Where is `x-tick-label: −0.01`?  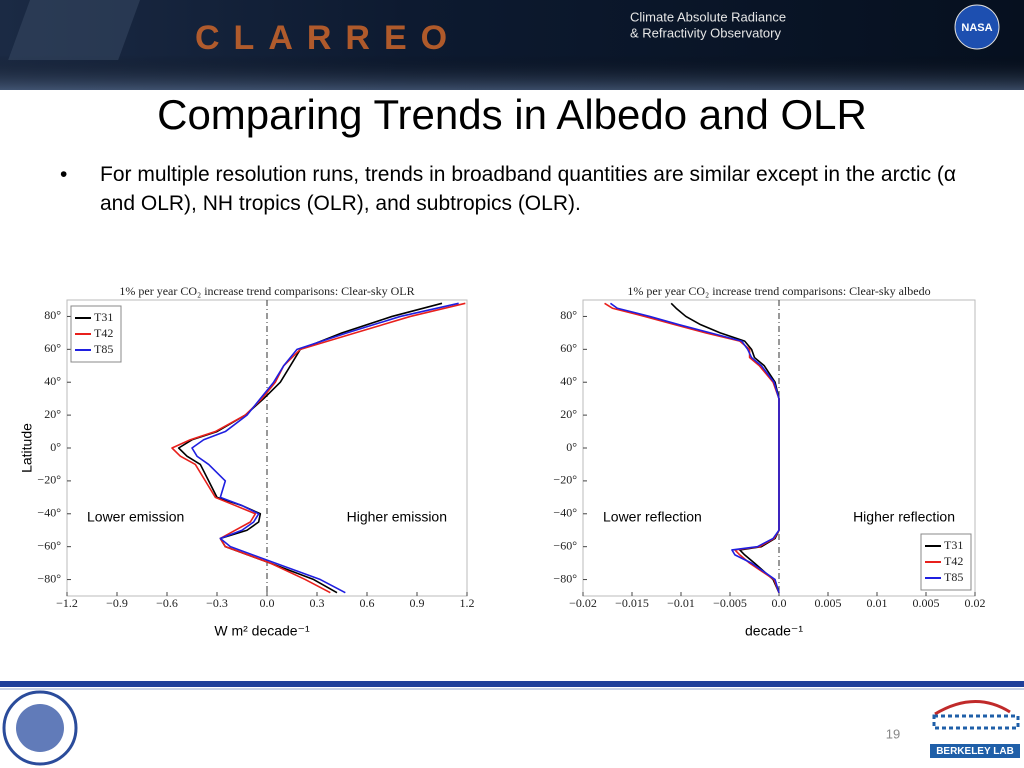
x-tick-label: −0.01 is located at coordinates (681, 603).